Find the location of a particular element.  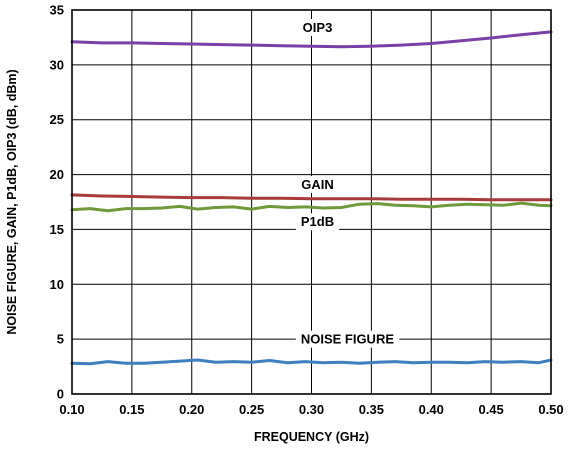

y-tick-label: 20 is located at coordinates (57, 174).